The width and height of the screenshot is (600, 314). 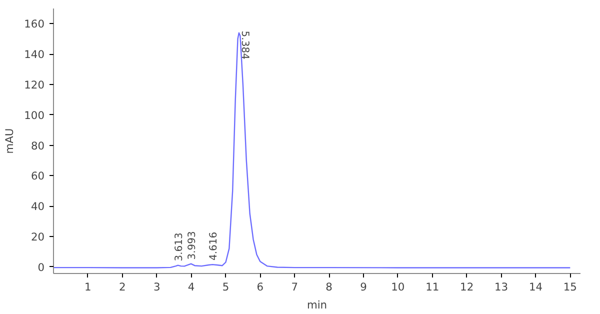 What do you see at coordinates (467, 287) in the screenshot?
I see `x-tick-label: 12` at bounding box center [467, 287].